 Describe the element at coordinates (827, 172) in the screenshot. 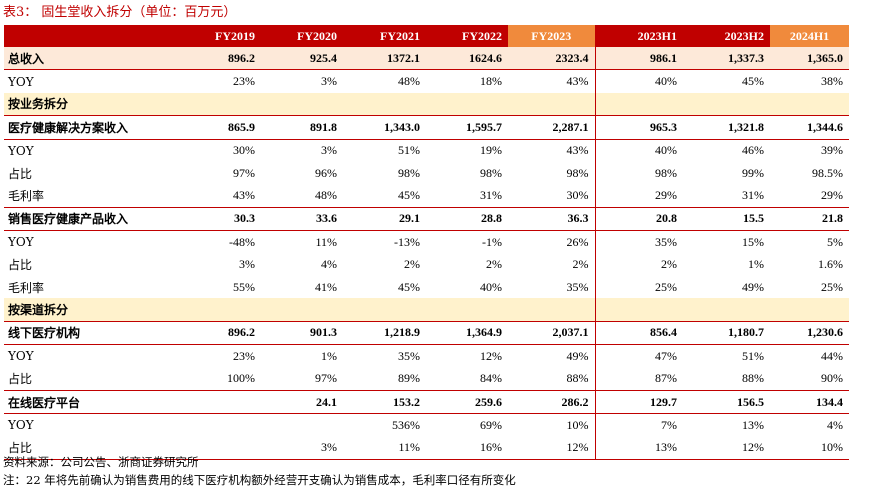

I see `table-cell: 98.5%` at that location.